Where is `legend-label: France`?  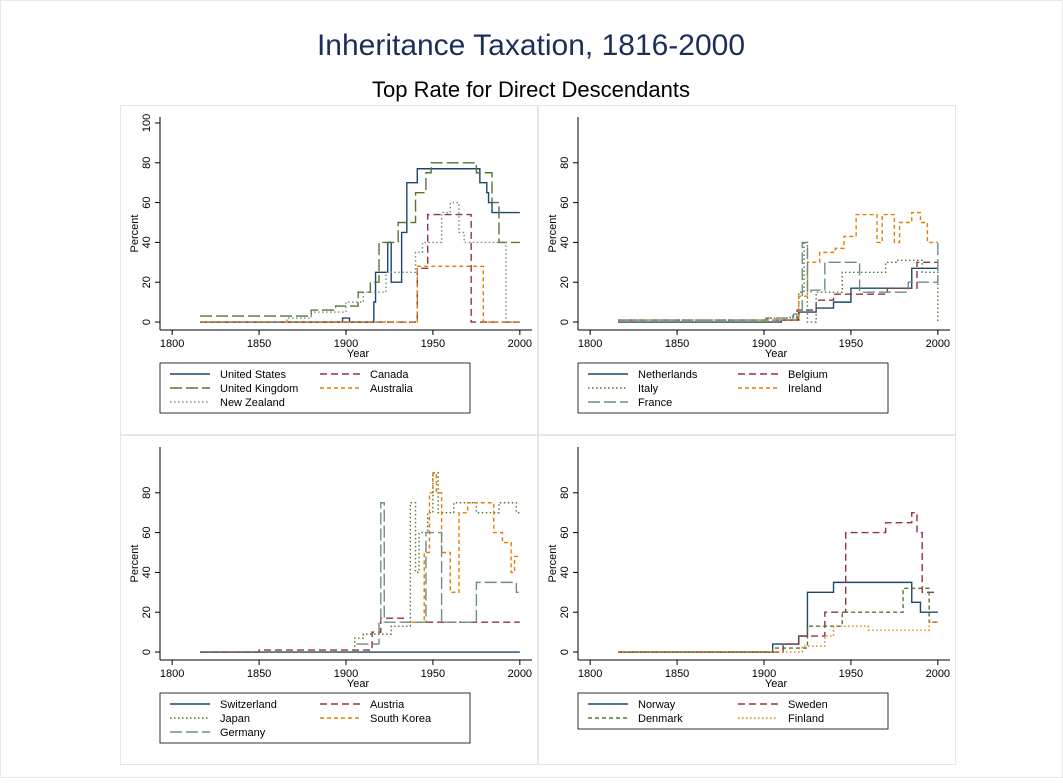 legend-label: France is located at coordinates (655, 403).